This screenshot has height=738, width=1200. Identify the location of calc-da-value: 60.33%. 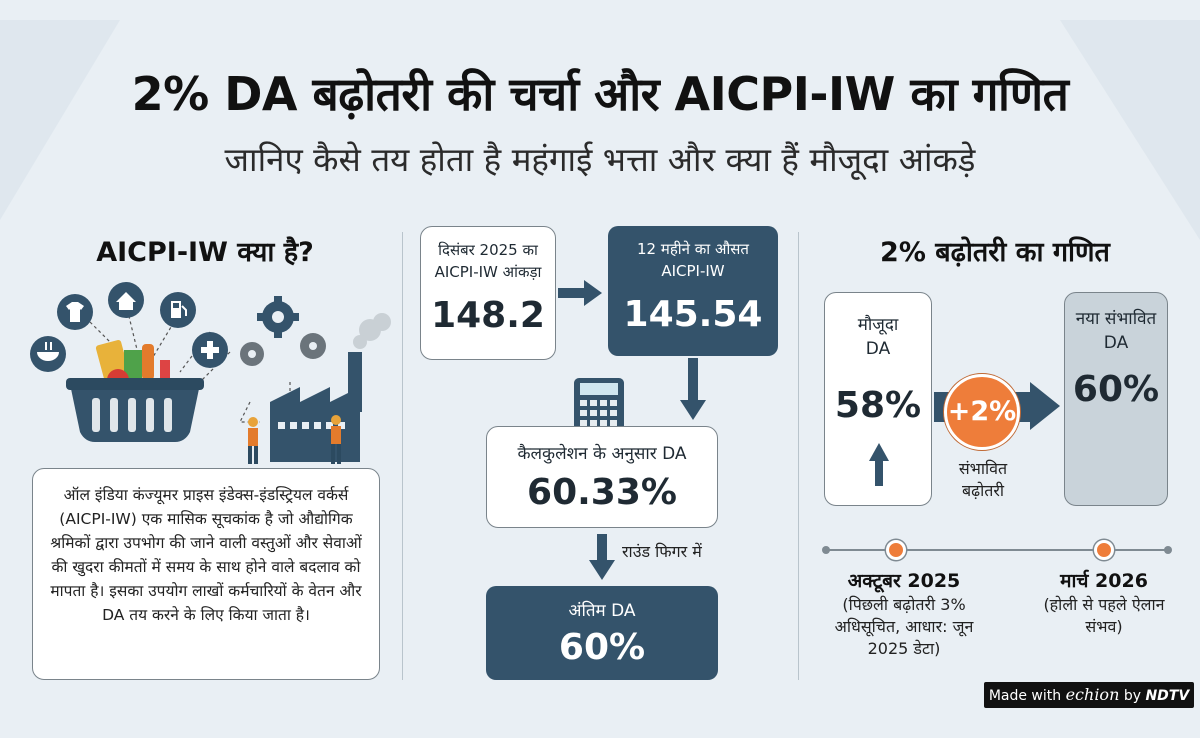
(602, 492).